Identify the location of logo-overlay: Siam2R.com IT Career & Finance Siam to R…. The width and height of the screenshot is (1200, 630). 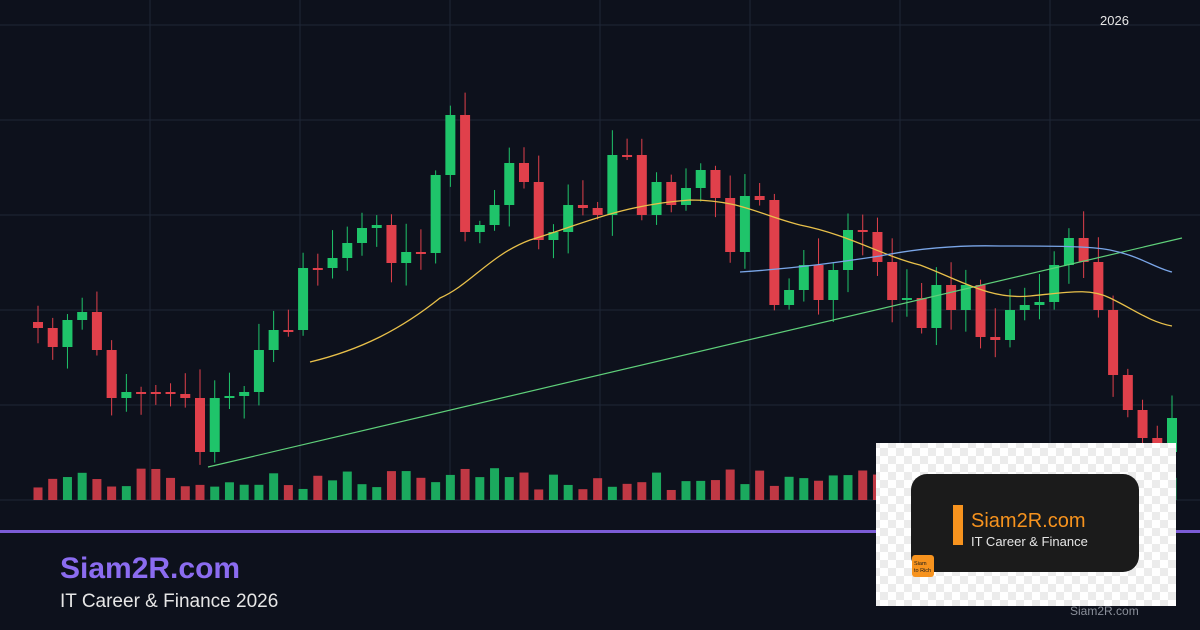
(1026, 524).